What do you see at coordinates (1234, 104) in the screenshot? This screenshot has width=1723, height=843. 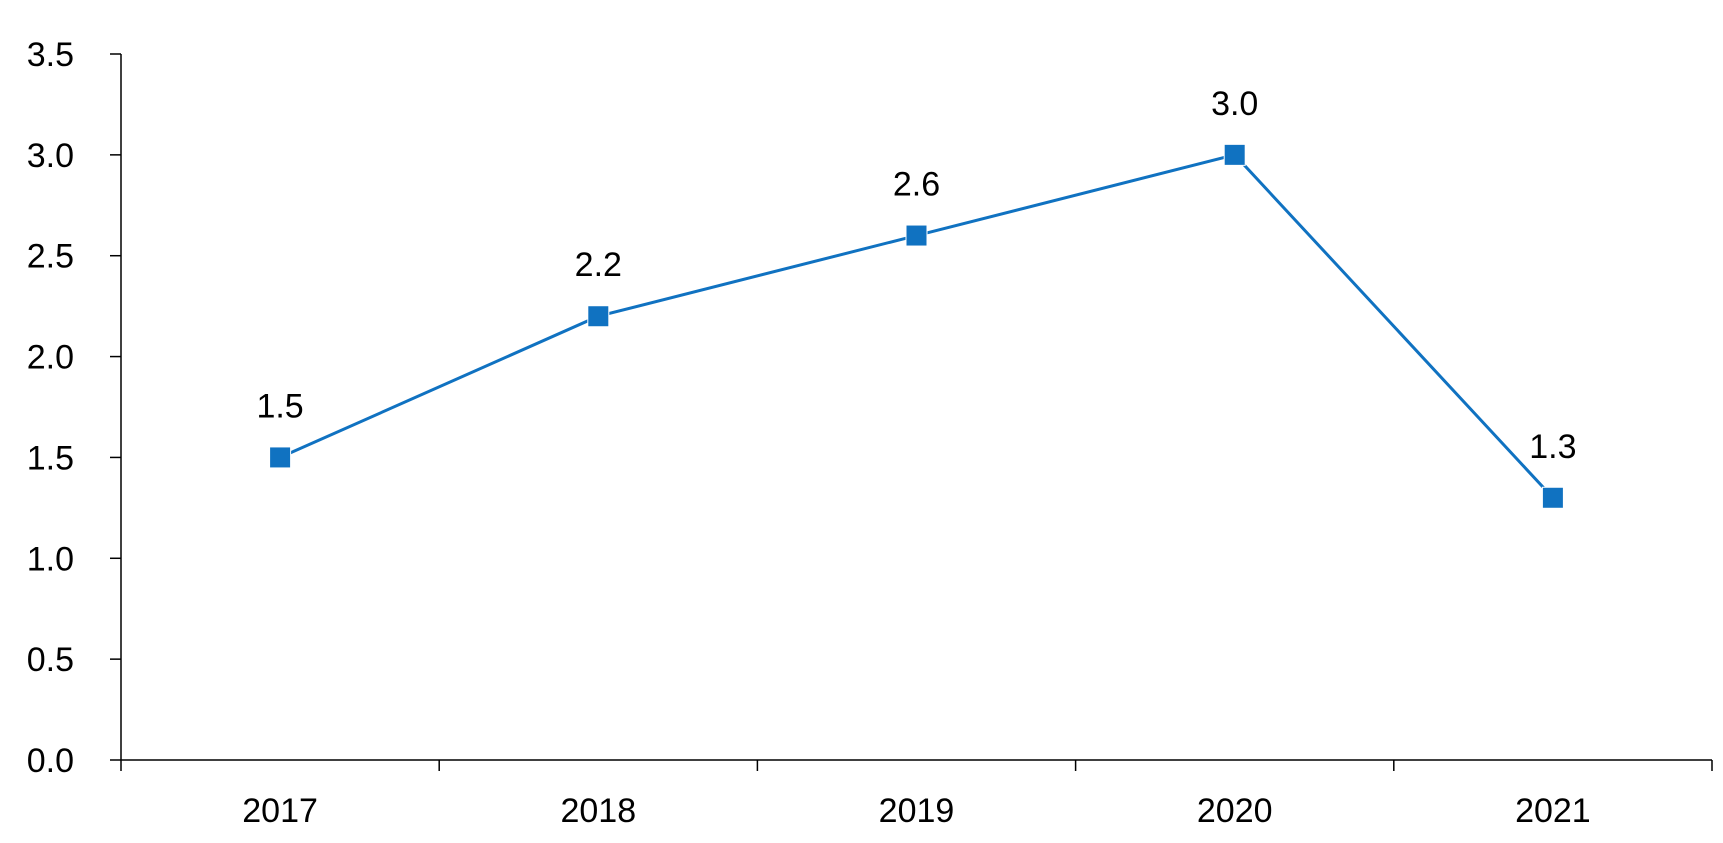 I see `data-label: 3.0` at bounding box center [1234, 104].